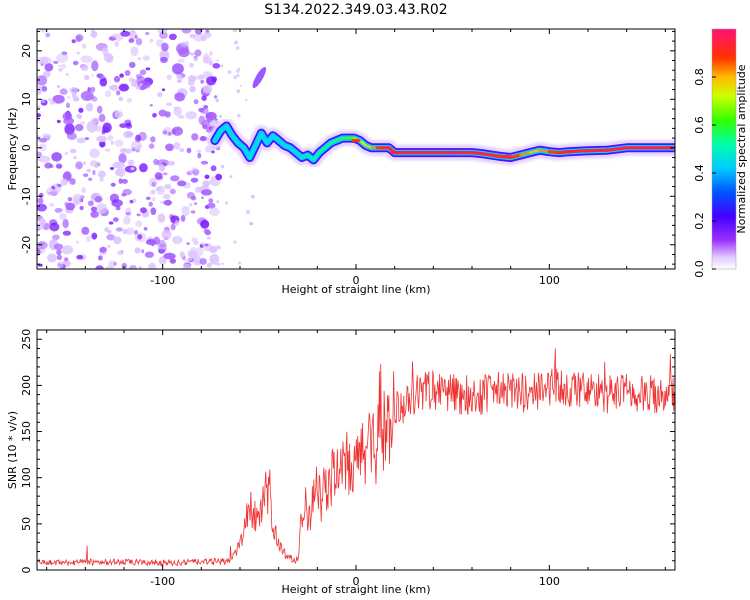 The image size is (750, 600). Describe the element at coordinates (699, 77) in the screenshot. I see `colorbar-tick-label: 0.8` at that location.